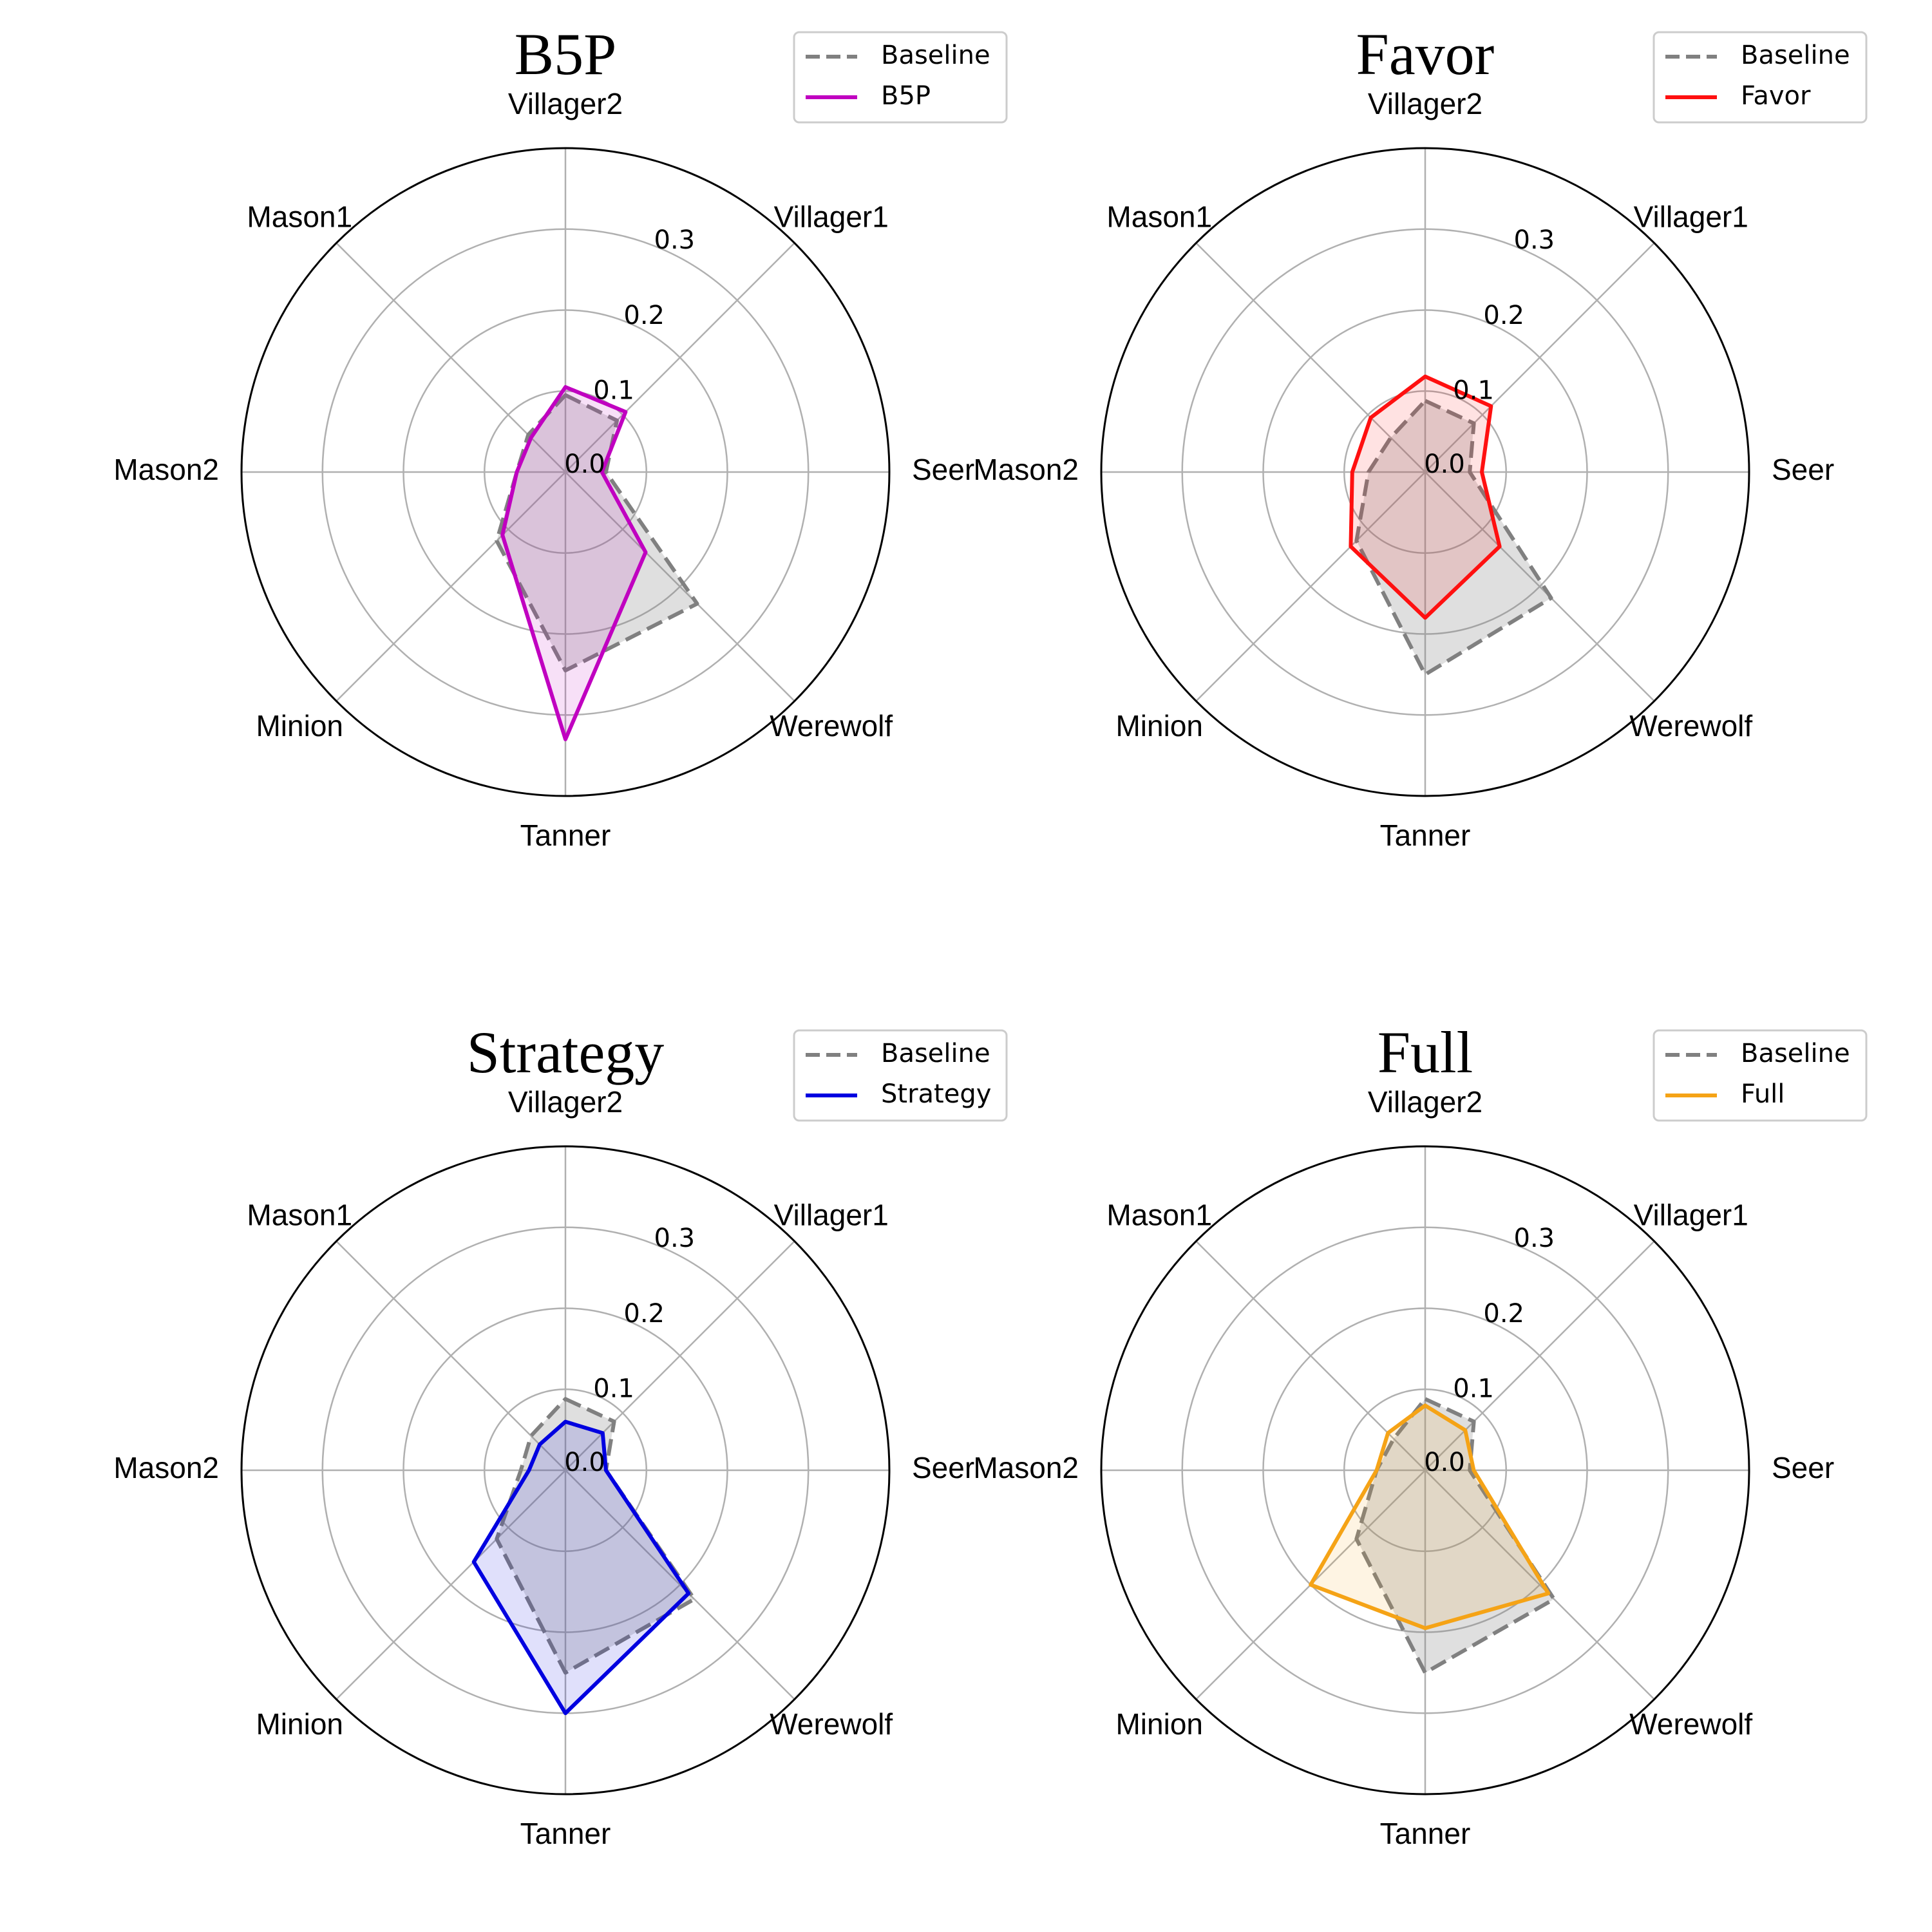 Image resolution: width=1932 pixels, height=1932 pixels. I want to click on legend-label-favor: Favor, so click(1776, 96).